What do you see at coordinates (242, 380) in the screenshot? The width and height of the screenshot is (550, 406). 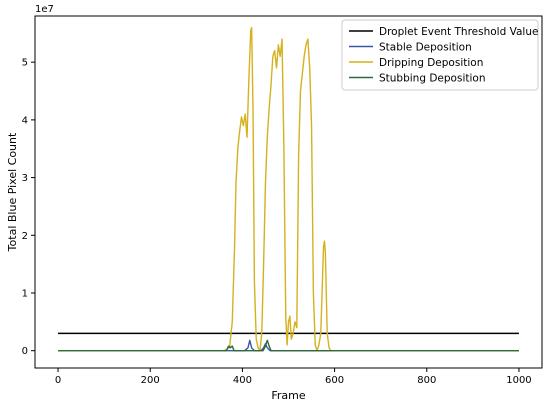 I see `x-tick-label: 400` at bounding box center [242, 380].